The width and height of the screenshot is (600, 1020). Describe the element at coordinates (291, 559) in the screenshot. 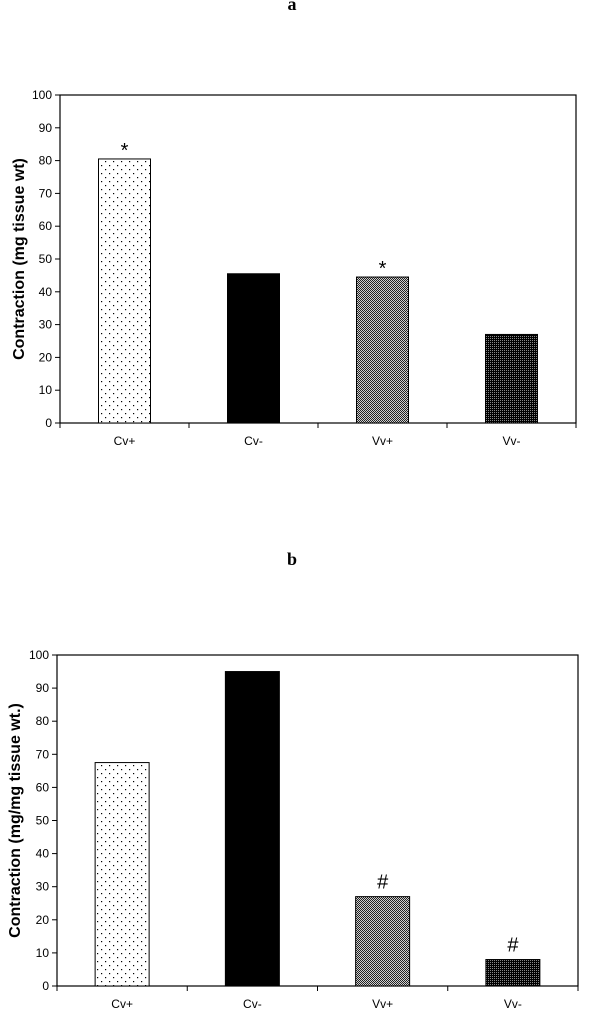

I see `panel-b-label: b` at that location.